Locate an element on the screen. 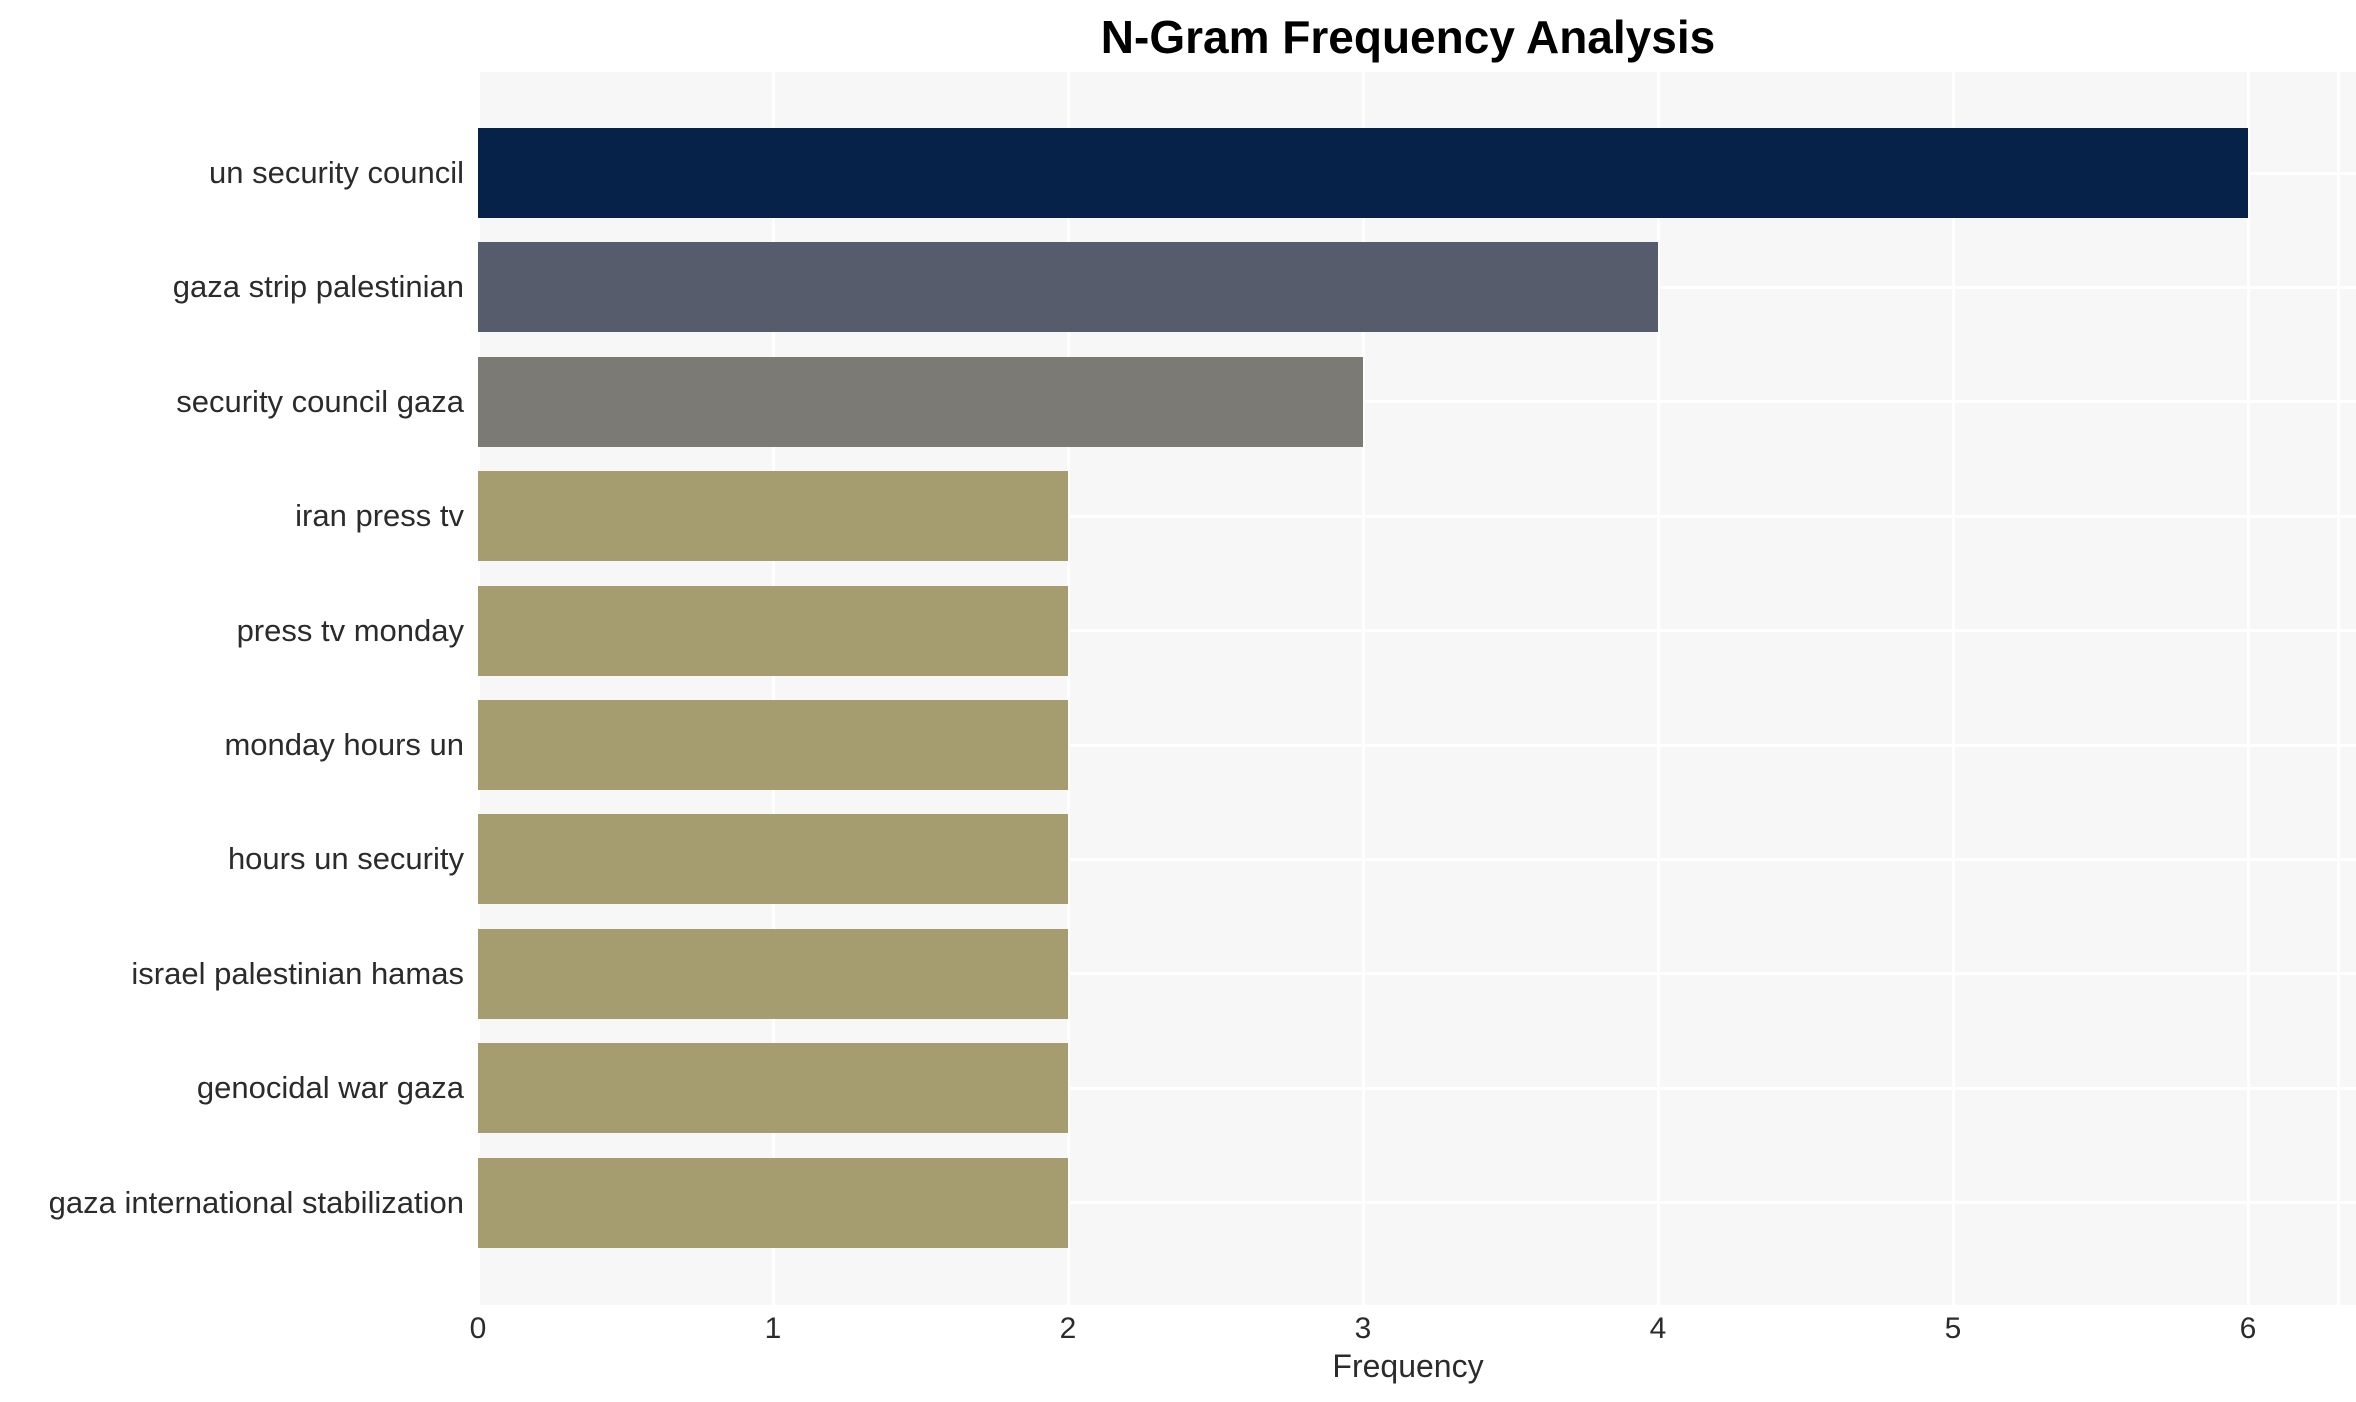  x-tick-label: 6 is located at coordinates (2248, 1328).